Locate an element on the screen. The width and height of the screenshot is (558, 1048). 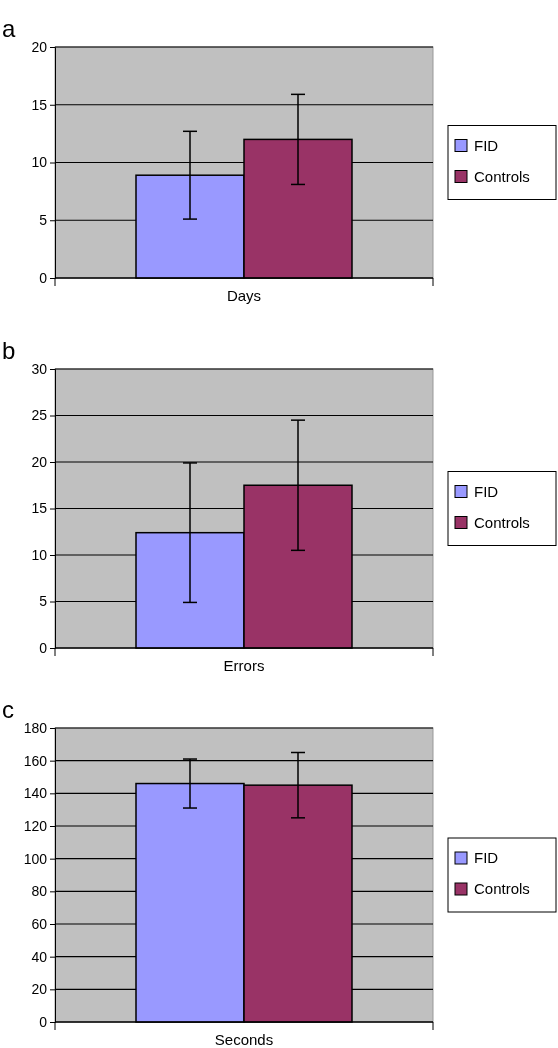
y-tick-label: 120 is located at coordinates (35, 825).